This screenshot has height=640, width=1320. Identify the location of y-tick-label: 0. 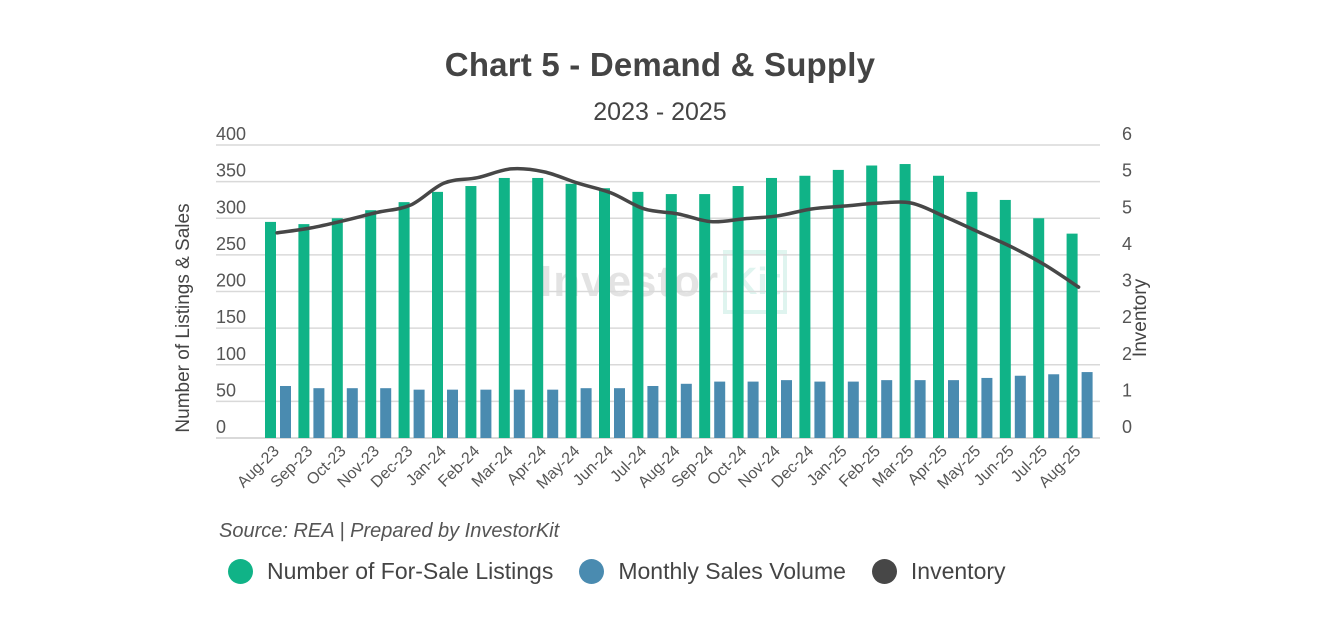
(221, 427).